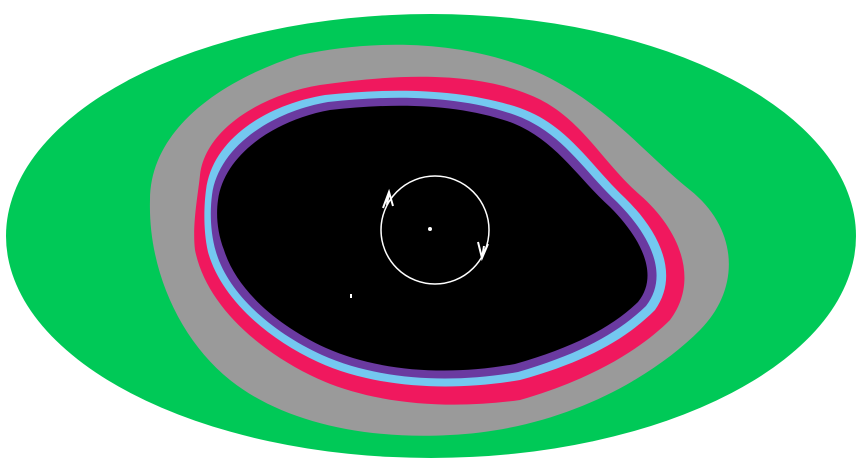 This screenshot has height=467, width=863. I want to click on center-dot, so click(430, 229).